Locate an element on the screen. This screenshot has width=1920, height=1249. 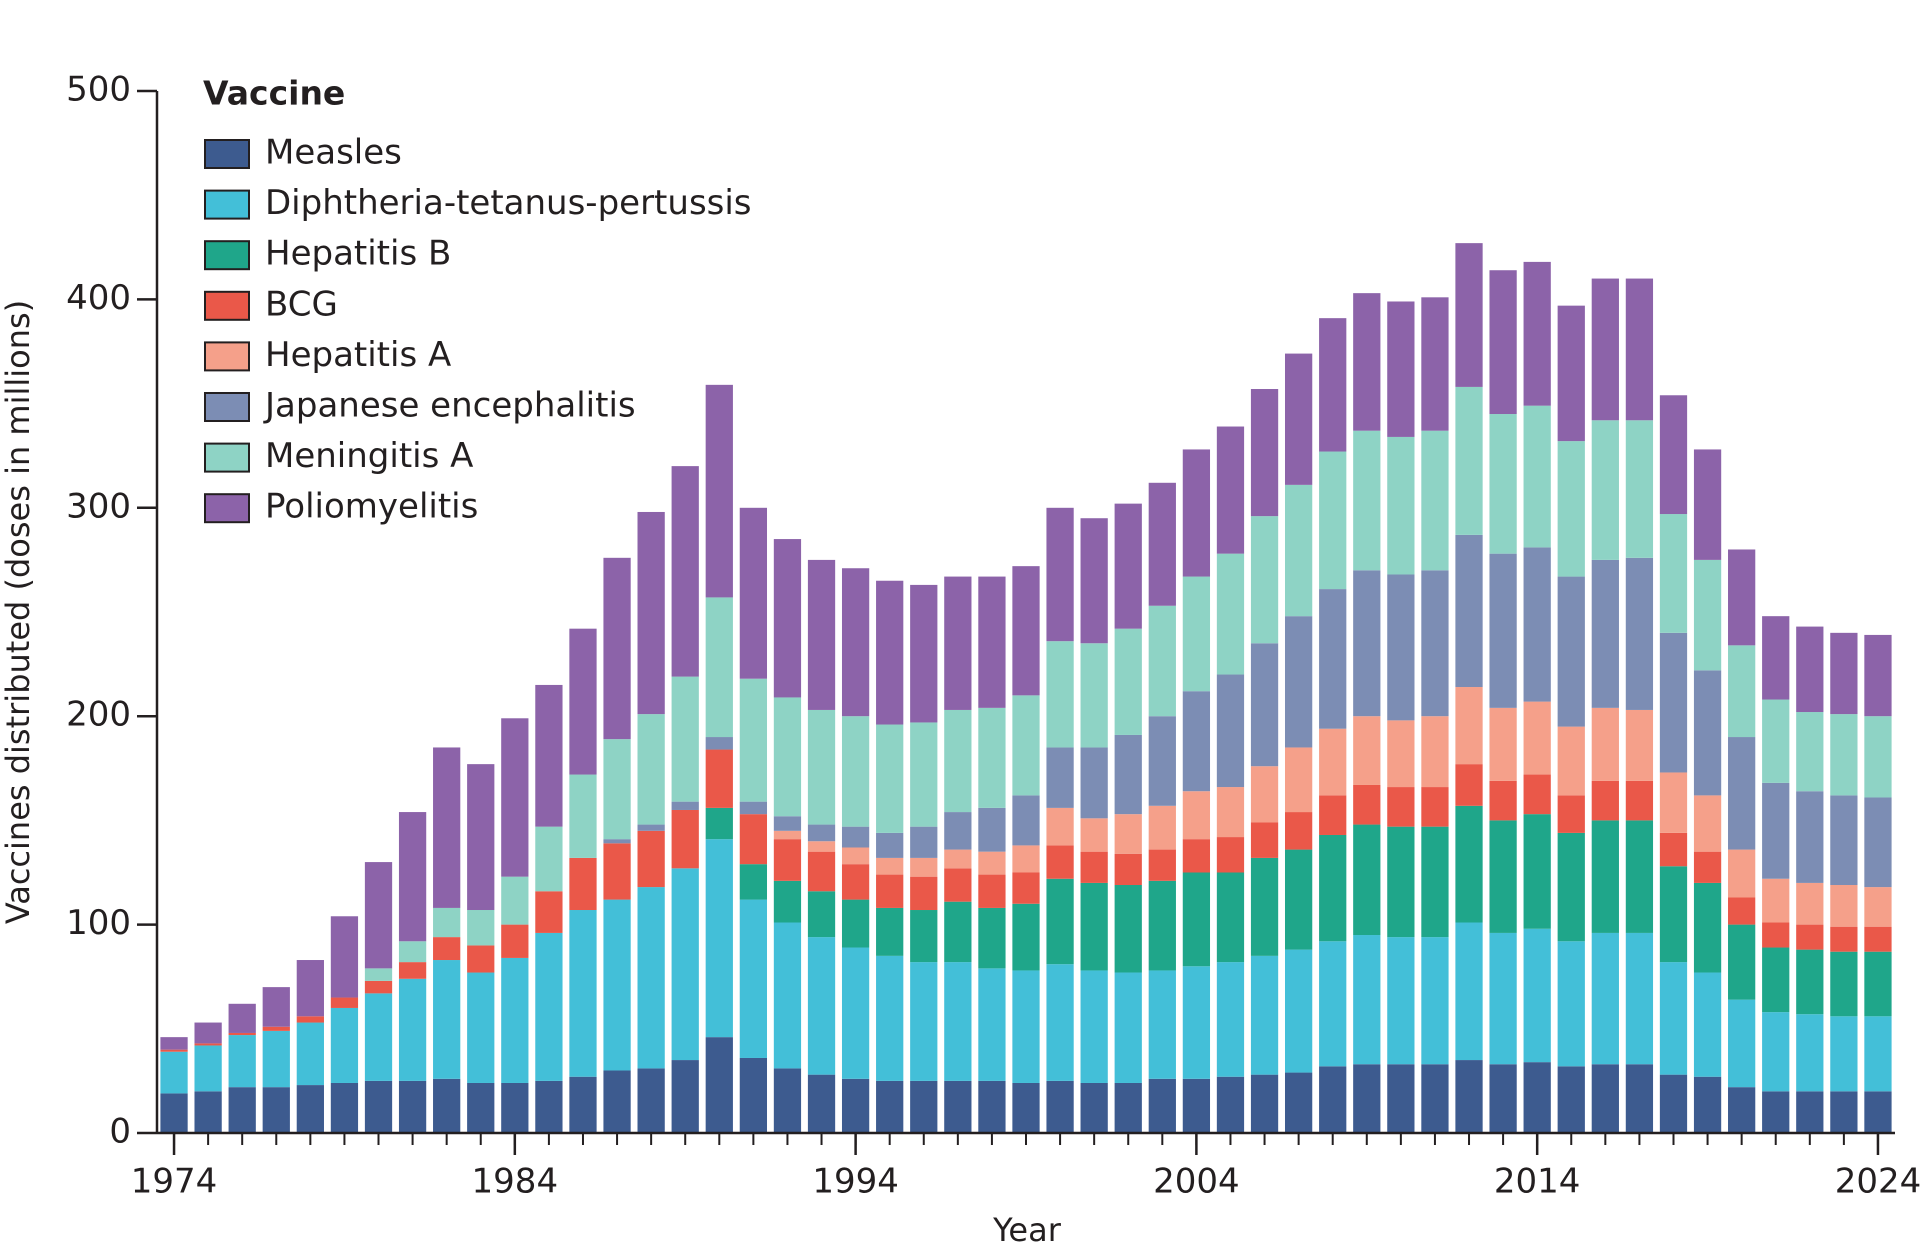
y-axis-label: Vaccines distributed (doses in millions) is located at coordinates (18, 612).